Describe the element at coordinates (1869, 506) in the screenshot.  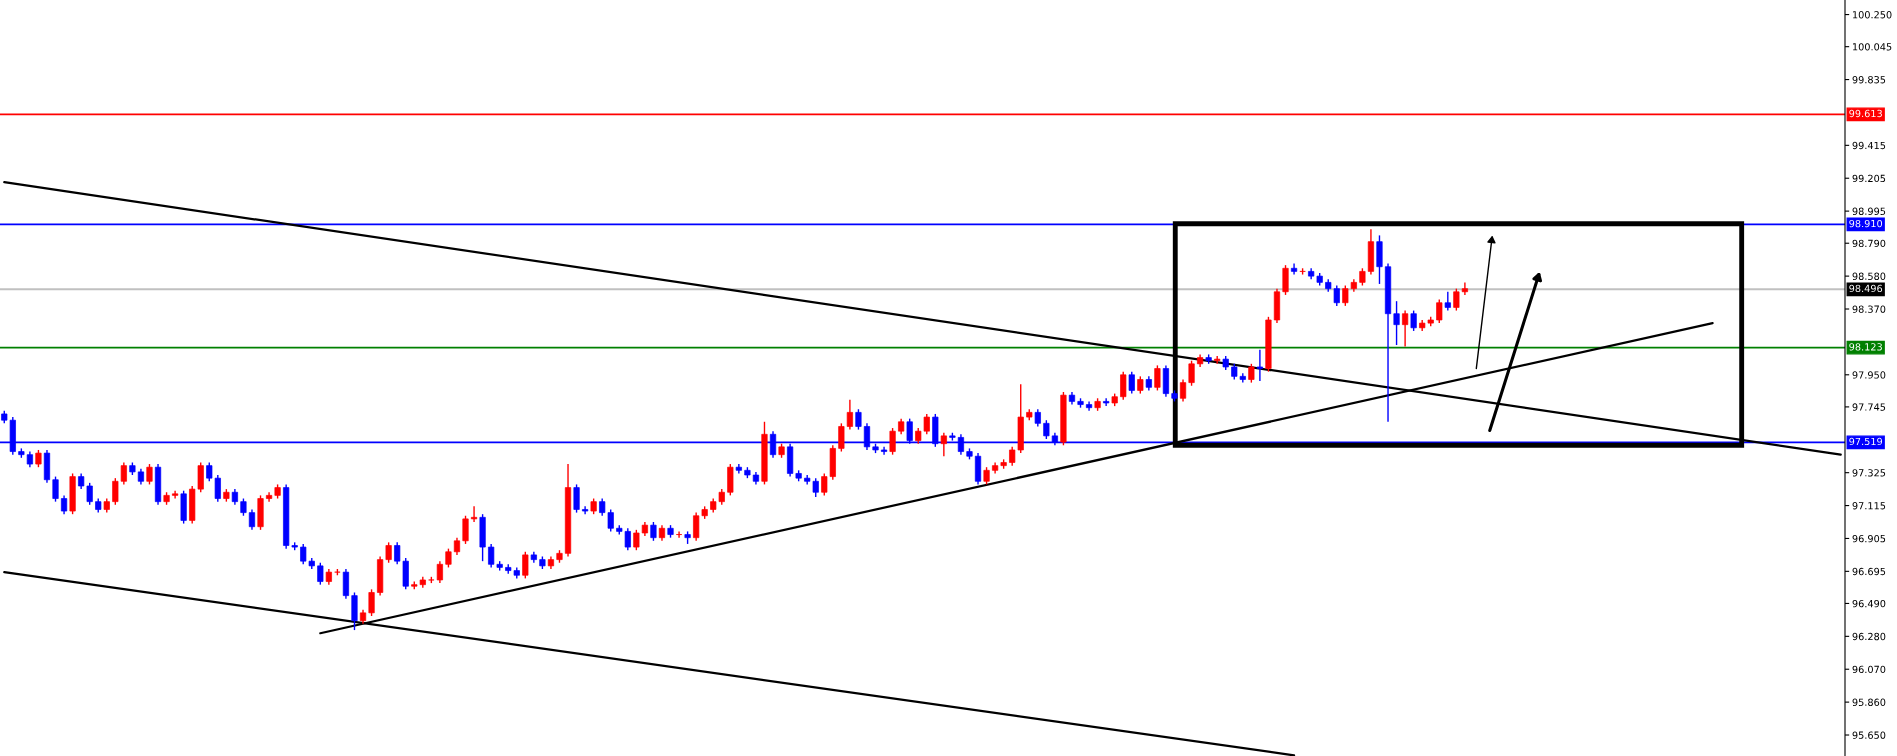
I see `y-tick-label: 97.115` at that location.